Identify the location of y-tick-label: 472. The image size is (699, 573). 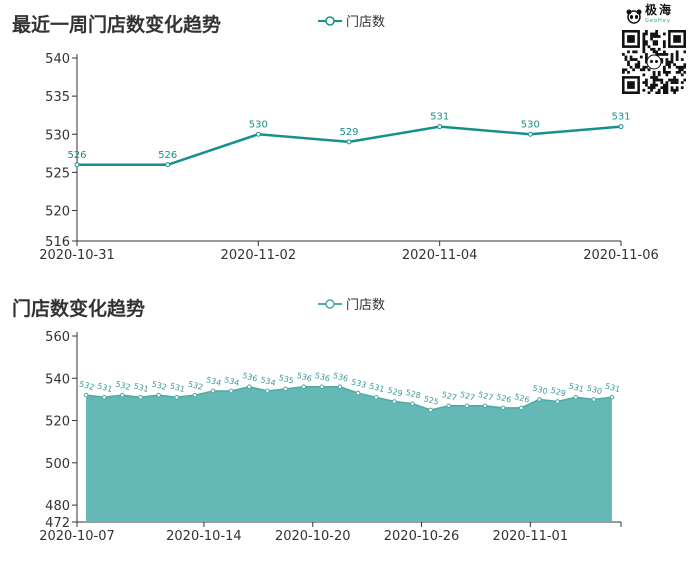
(57, 523).